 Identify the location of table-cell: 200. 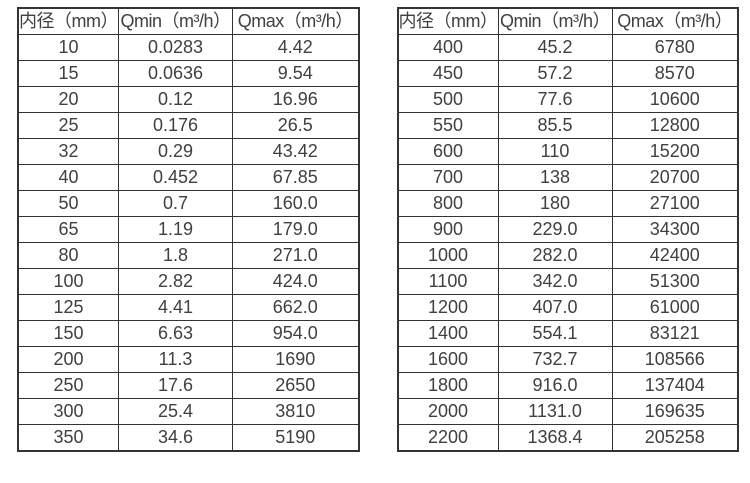
(68, 359).